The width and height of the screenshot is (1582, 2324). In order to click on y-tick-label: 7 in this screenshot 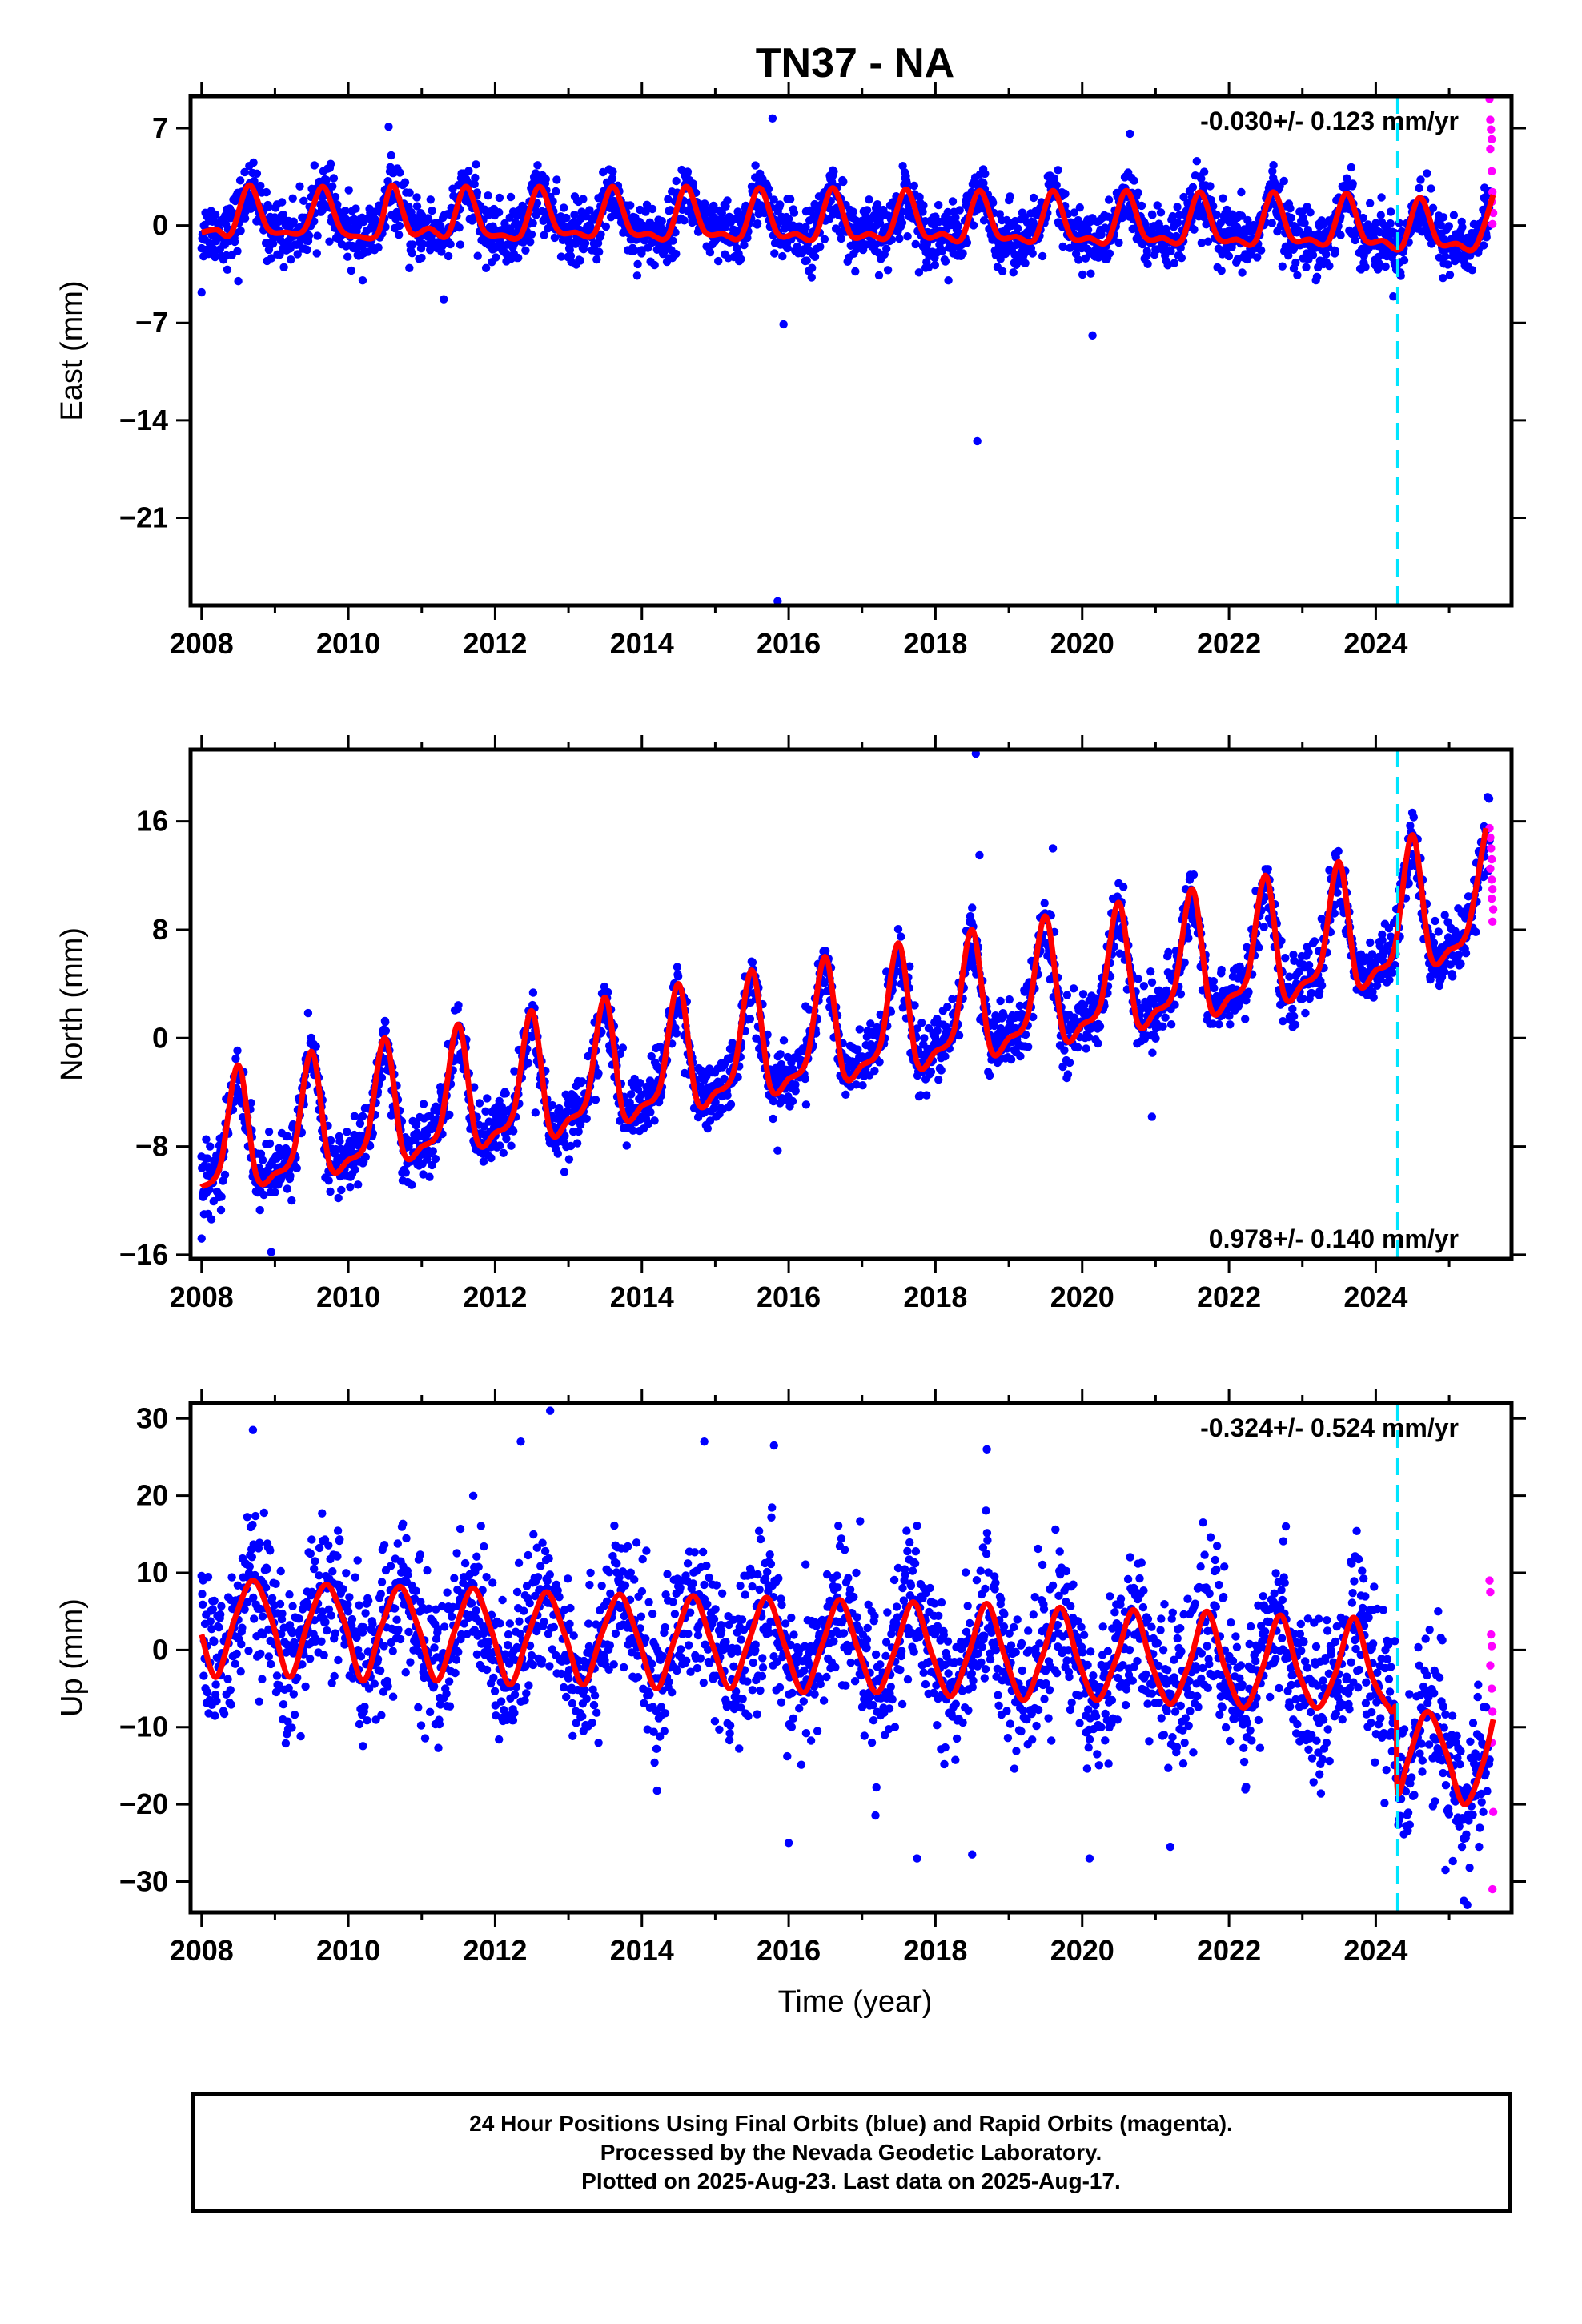, I will do `click(160, 128)`.